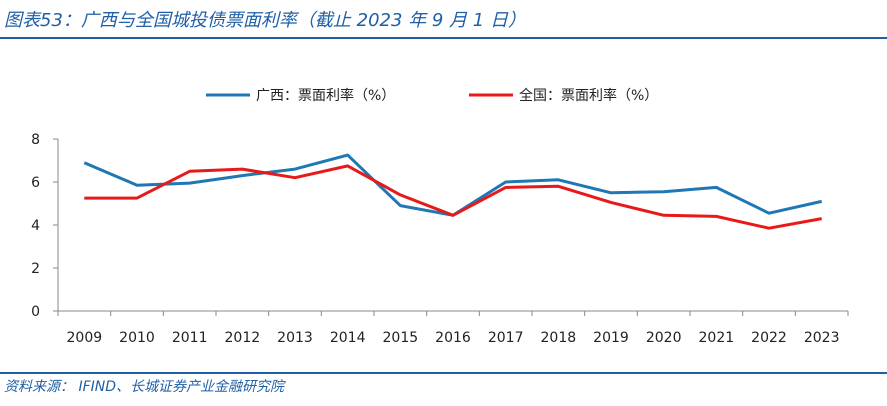 The image size is (887, 406). I want to click on x-tick-label: 2023, so click(822, 338).